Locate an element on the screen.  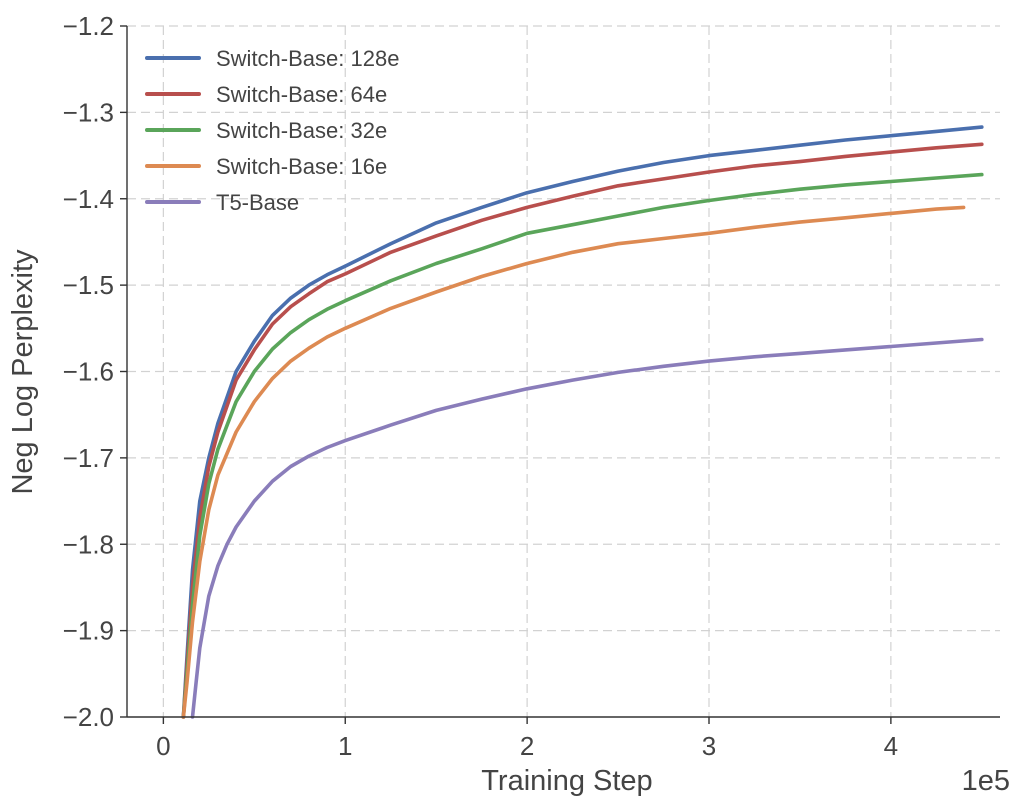
x-tick-label: 2 is located at coordinates (527, 746).